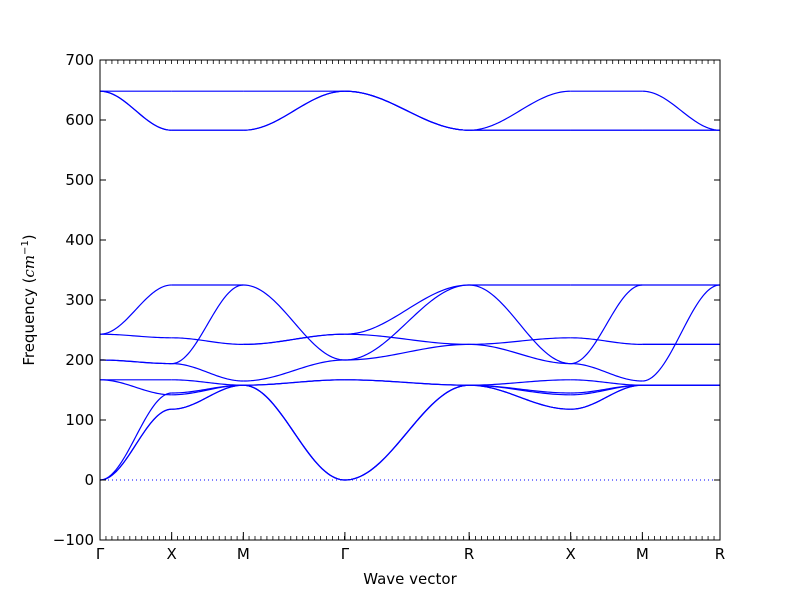 The height and width of the screenshot is (600, 800). I want to click on y-tick-label: 500, so click(79, 180).